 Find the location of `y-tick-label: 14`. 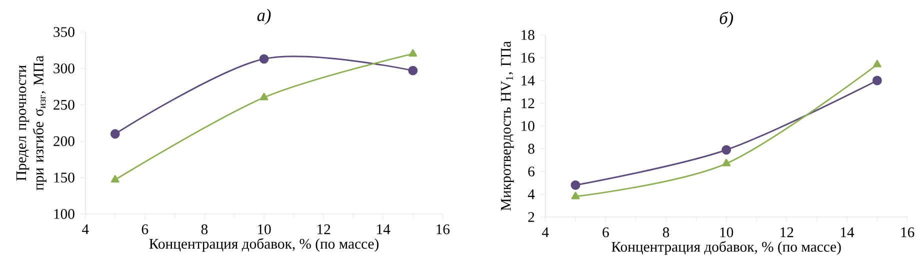

y-tick-label: 14 is located at coordinates (528, 81).